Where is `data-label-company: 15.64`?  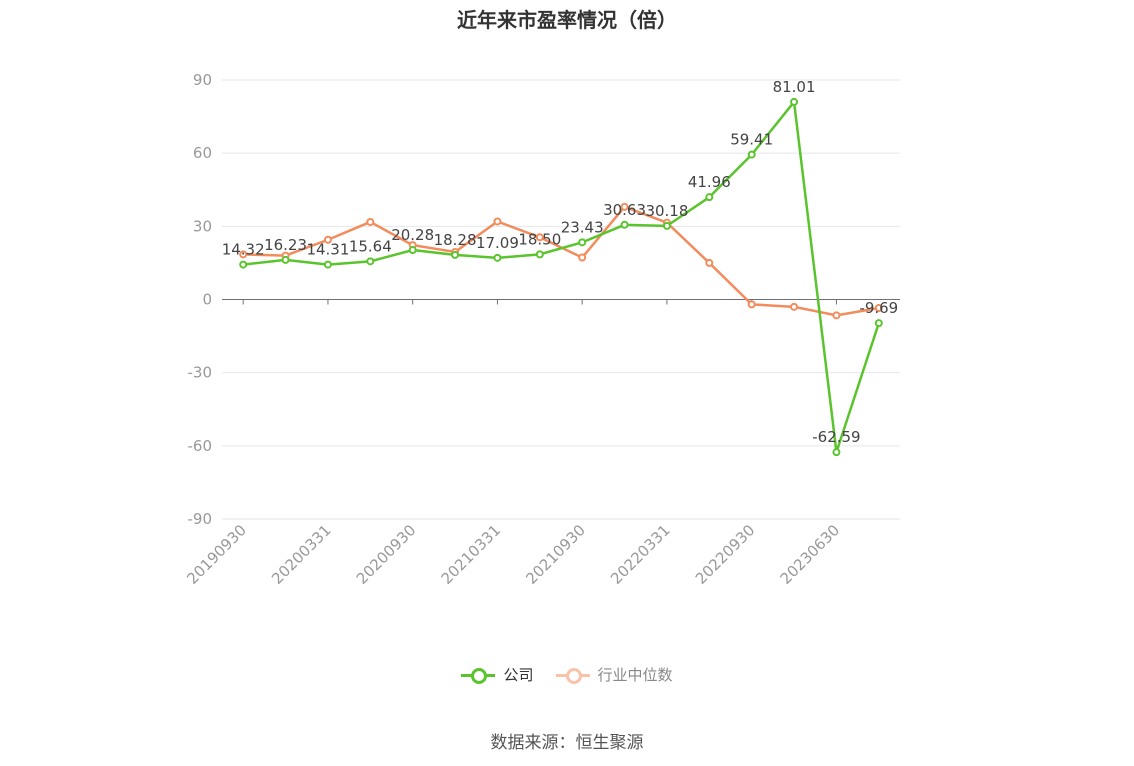
data-label-company: 15.64 is located at coordinates (370, 246).